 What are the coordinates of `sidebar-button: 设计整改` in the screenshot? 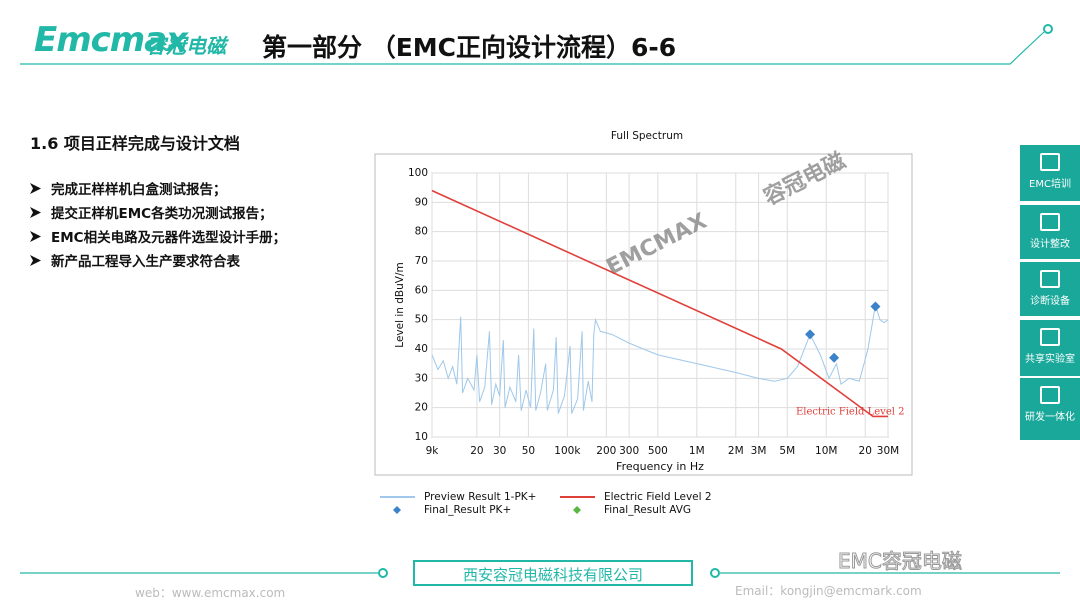 It's located at (1050, 232).